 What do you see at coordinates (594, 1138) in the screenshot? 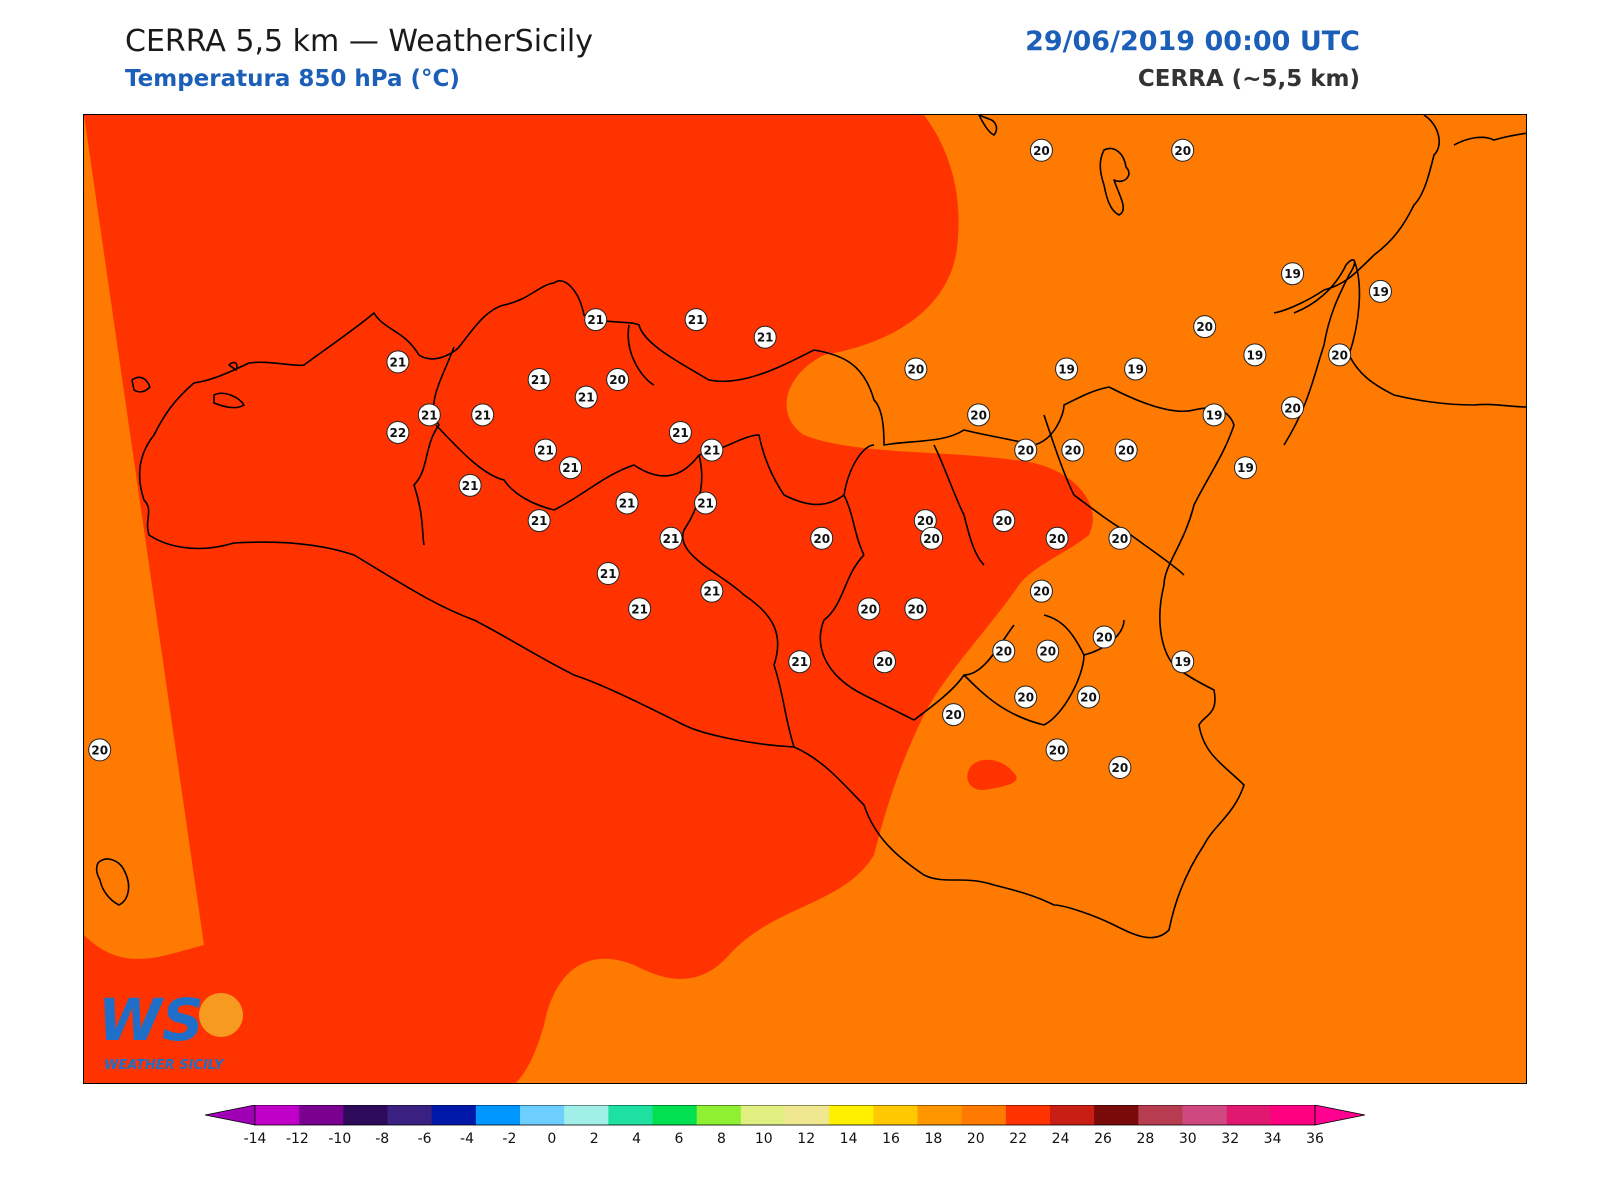
I see `colorbar-tick-label: 2` at bounding box center [594, 1138].